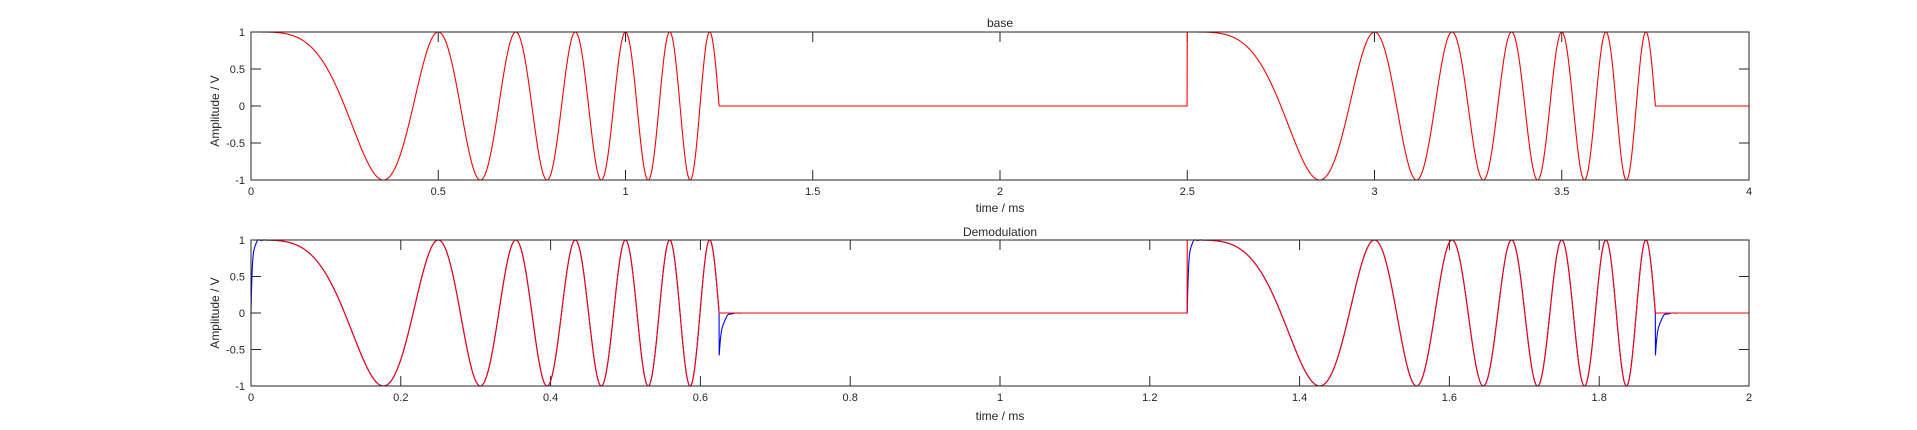  What do you see at coordinates (550, 398) in the screenshot?
I see `x-tick-label: 0.4` at bounding box center [550, 398].